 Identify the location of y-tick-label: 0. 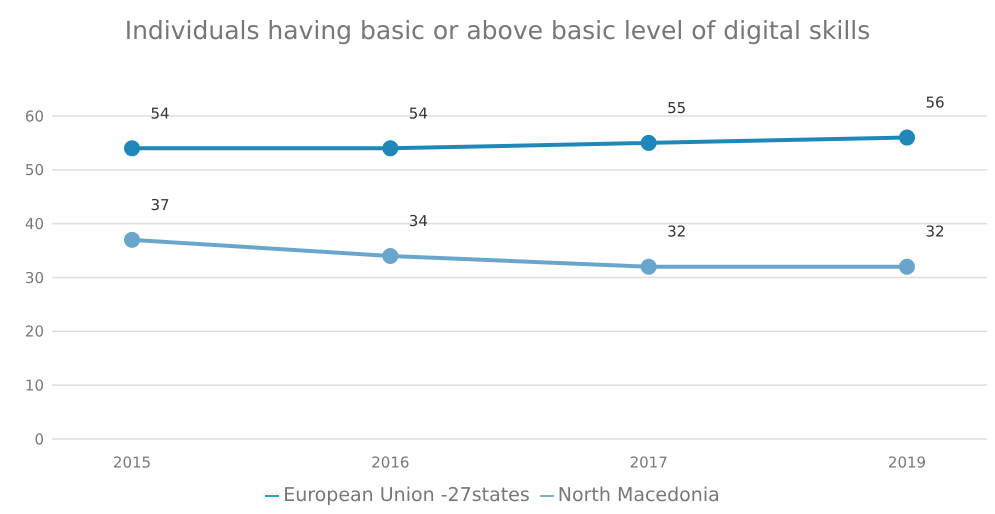
(39, 439).